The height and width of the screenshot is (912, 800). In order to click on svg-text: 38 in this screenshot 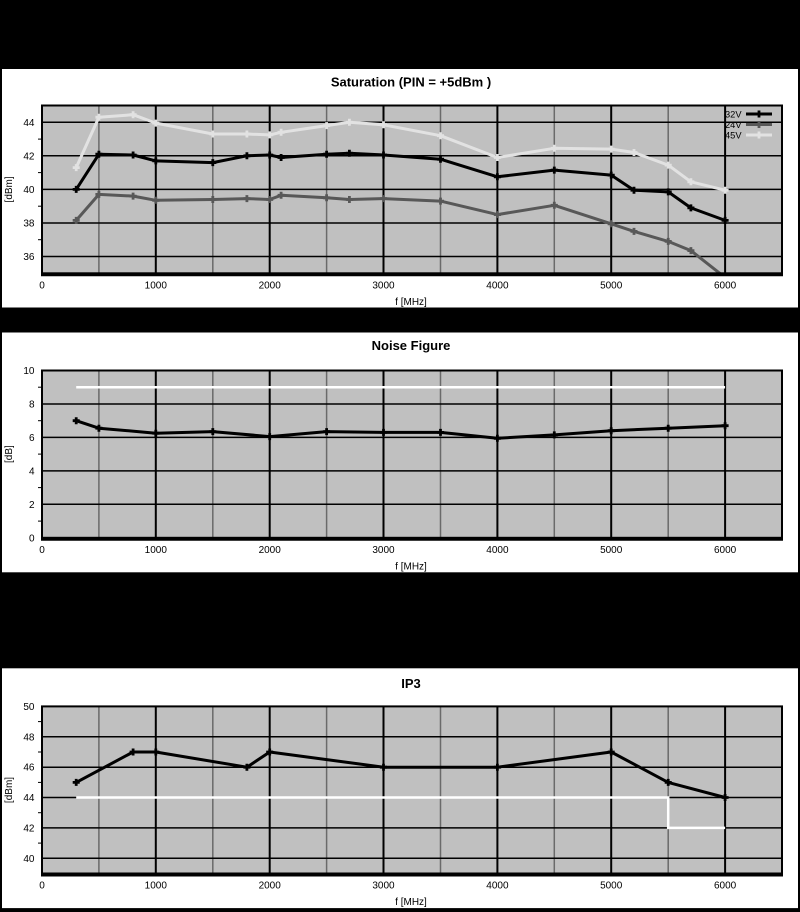, I will do `click(29, 224)`.